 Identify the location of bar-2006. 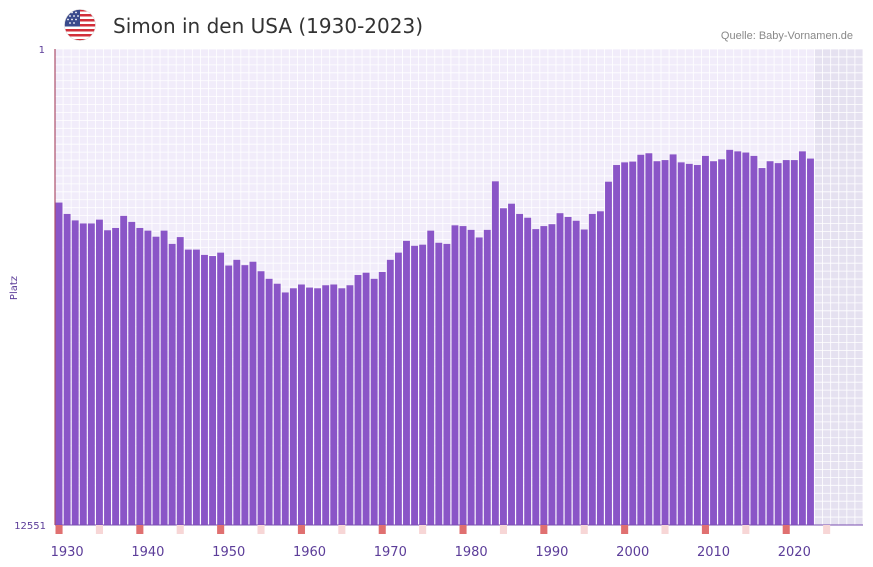
(681, 343).